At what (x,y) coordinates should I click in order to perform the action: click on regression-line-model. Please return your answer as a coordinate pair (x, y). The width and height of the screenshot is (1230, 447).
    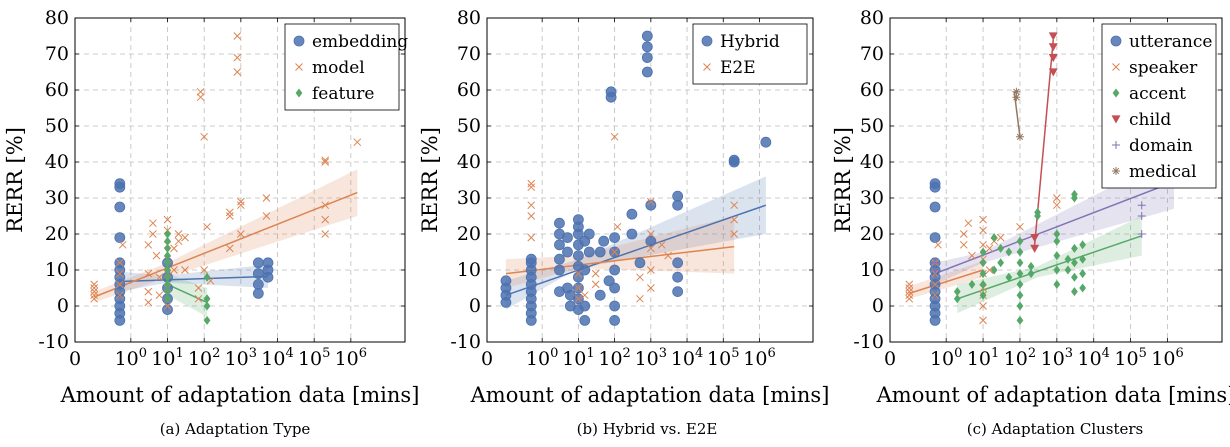
    Looking at the image, I should click on (225, 244).